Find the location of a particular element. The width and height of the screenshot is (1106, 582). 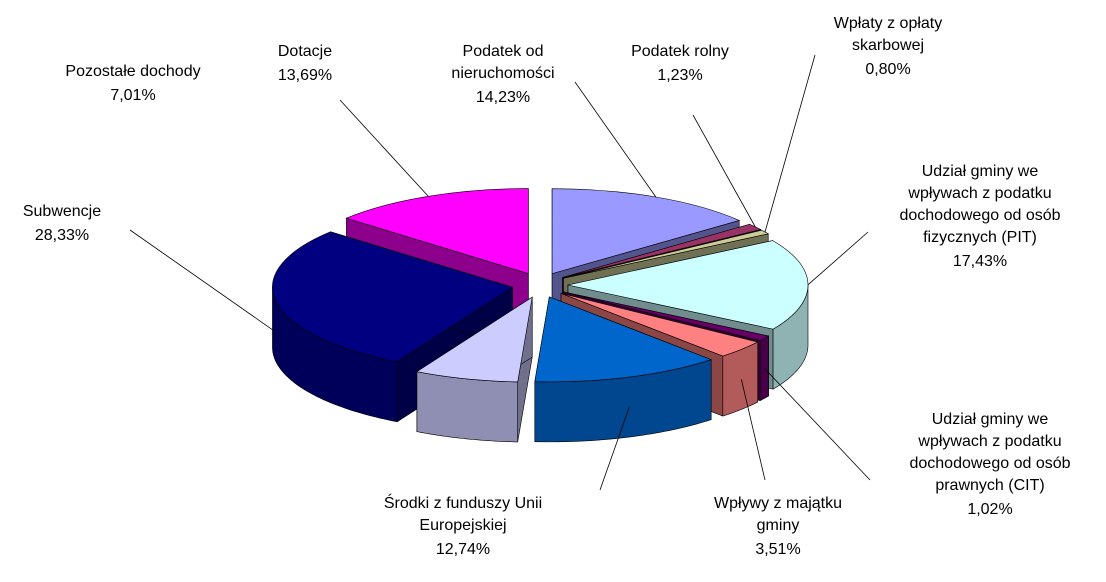

slice-category: Pozostałe dochody is located at coordinates (132, 71).